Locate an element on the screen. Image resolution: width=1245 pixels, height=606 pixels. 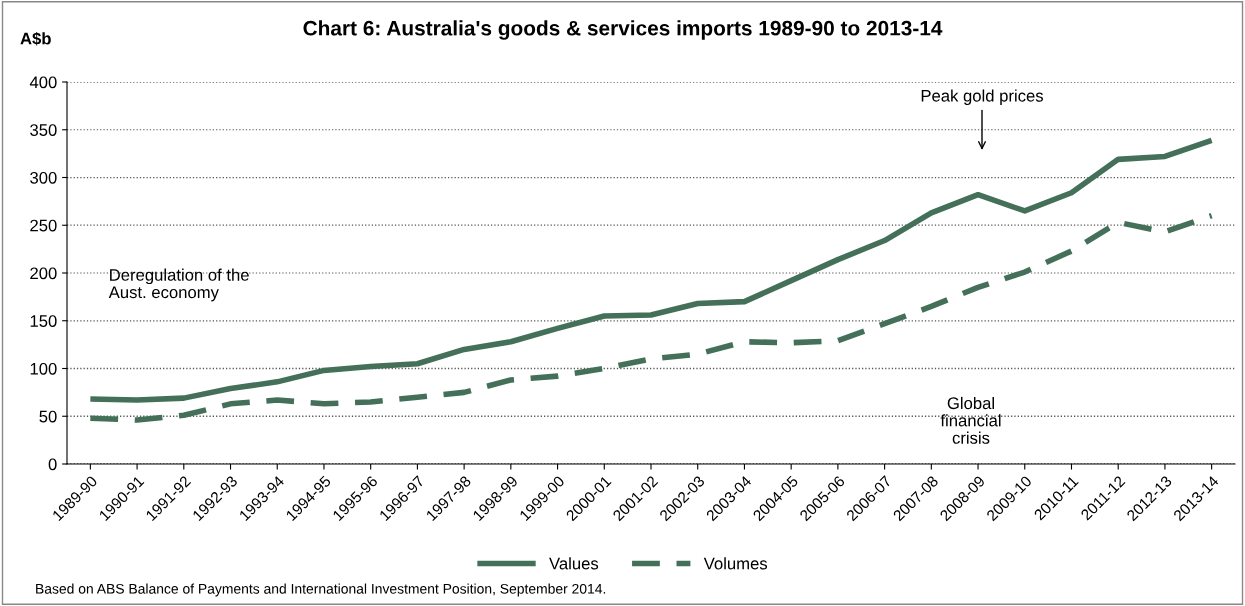
chart-title: Chart 6: Australia's goods & services imports 1989-90 to 2013-14 is located at coordinates (623, 30).